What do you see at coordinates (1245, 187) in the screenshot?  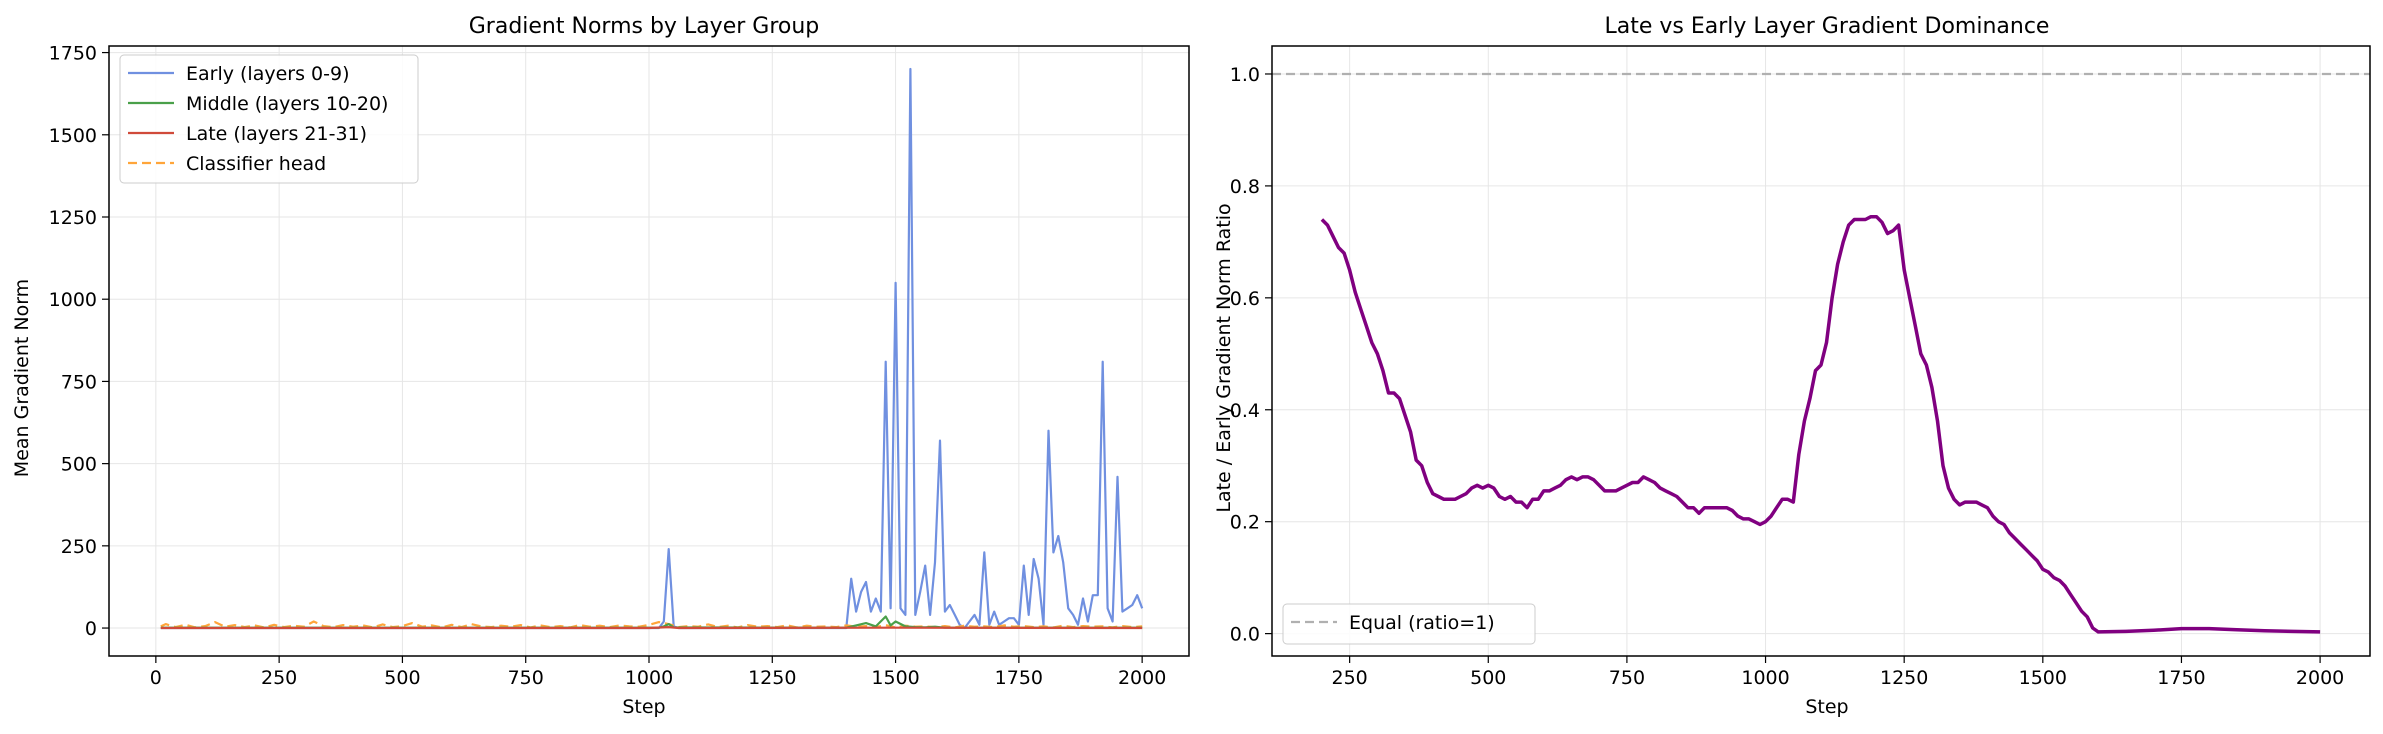 I see `y-tick-label: 0.8` at bounding box center [1245, 187].